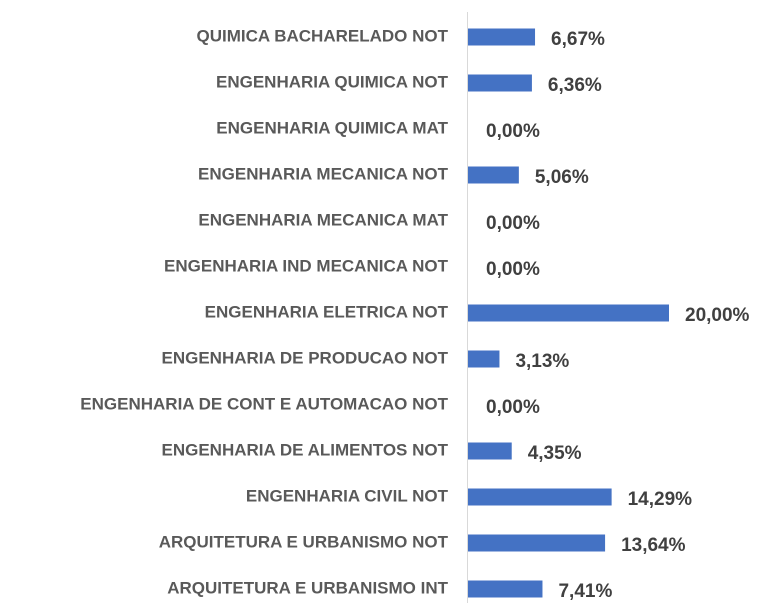  I want to click on category-label: ENGENHARIA DE PRODUCAO NOT, so click(305, 357).